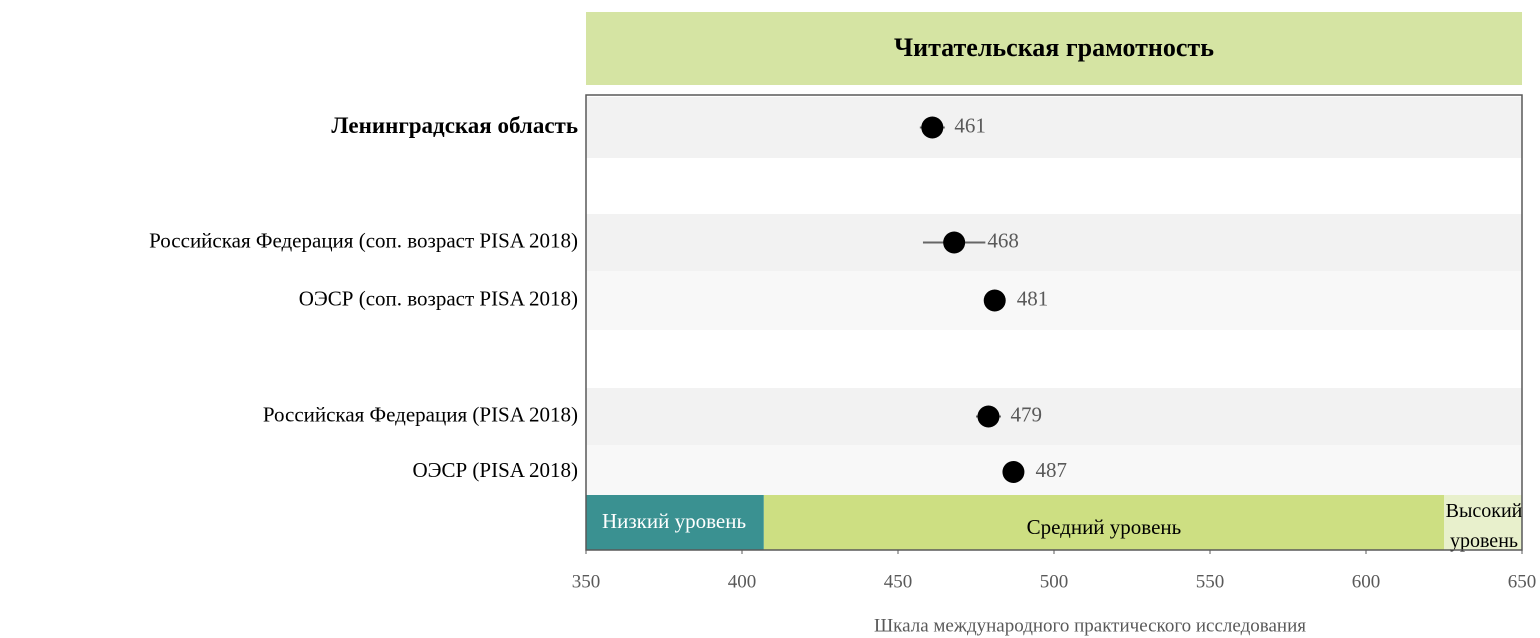 The height and width of the screenshot is (638, 1540). I want to click on band-label: Высокий уровень, so click(1484, 526).